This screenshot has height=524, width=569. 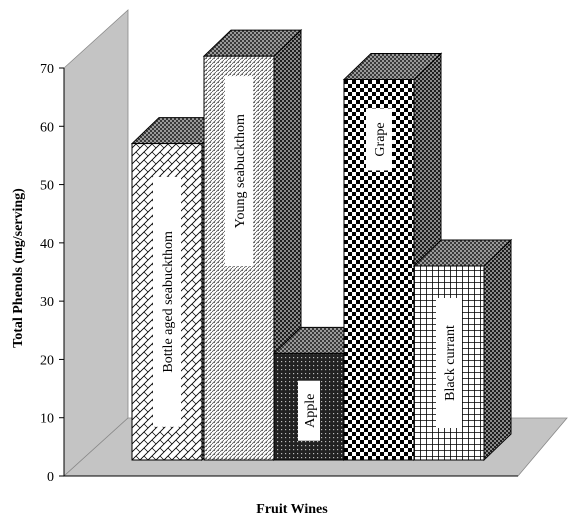 I want to click on bar-label: Bottle aged seabuckthom, so click(x=168, y=302).